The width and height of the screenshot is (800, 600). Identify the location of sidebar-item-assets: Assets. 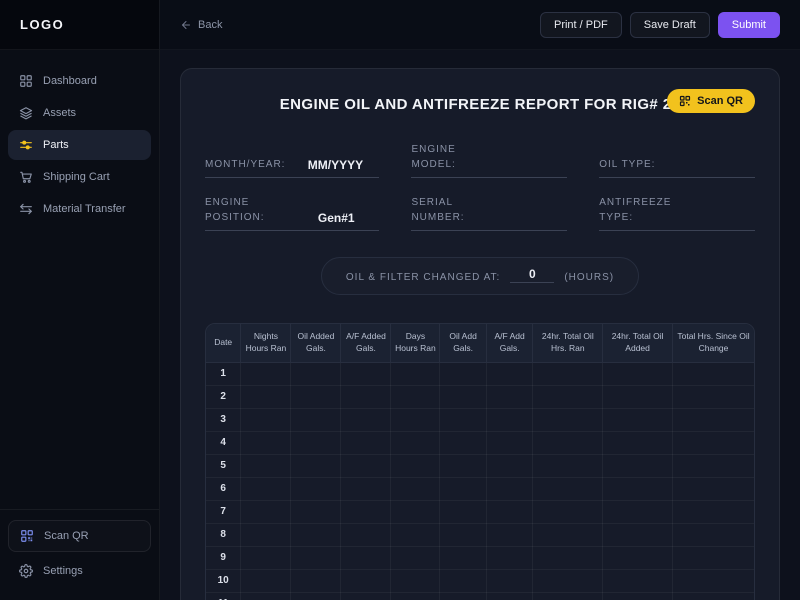
(79, 113).